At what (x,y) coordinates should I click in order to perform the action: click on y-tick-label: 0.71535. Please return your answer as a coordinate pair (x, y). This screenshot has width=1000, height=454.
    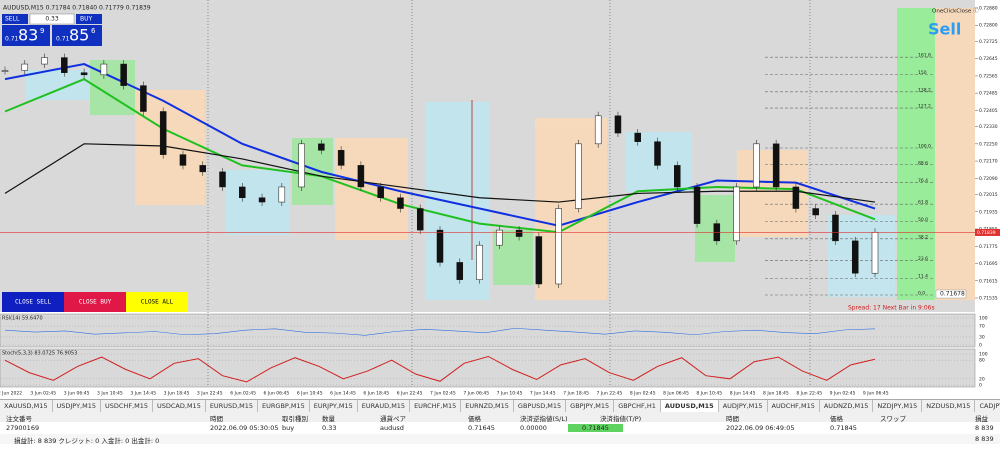
    Looking at the image, I should click on (988, 299).